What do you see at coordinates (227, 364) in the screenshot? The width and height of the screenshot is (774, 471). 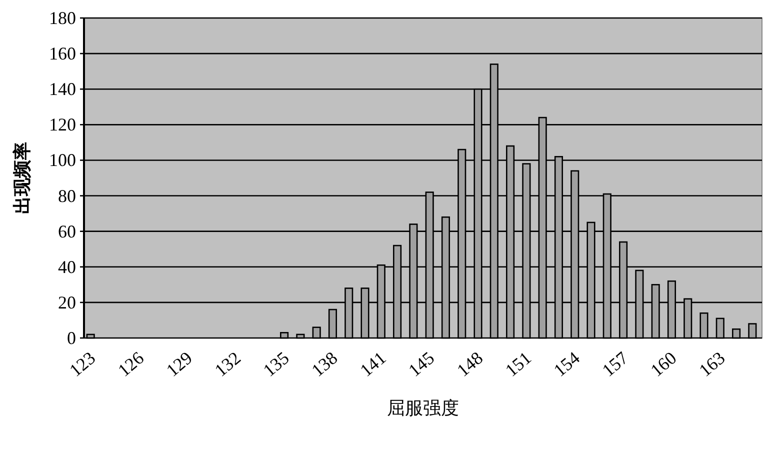 I see `x-tick-label: 132` at bounding box center [227, 364].